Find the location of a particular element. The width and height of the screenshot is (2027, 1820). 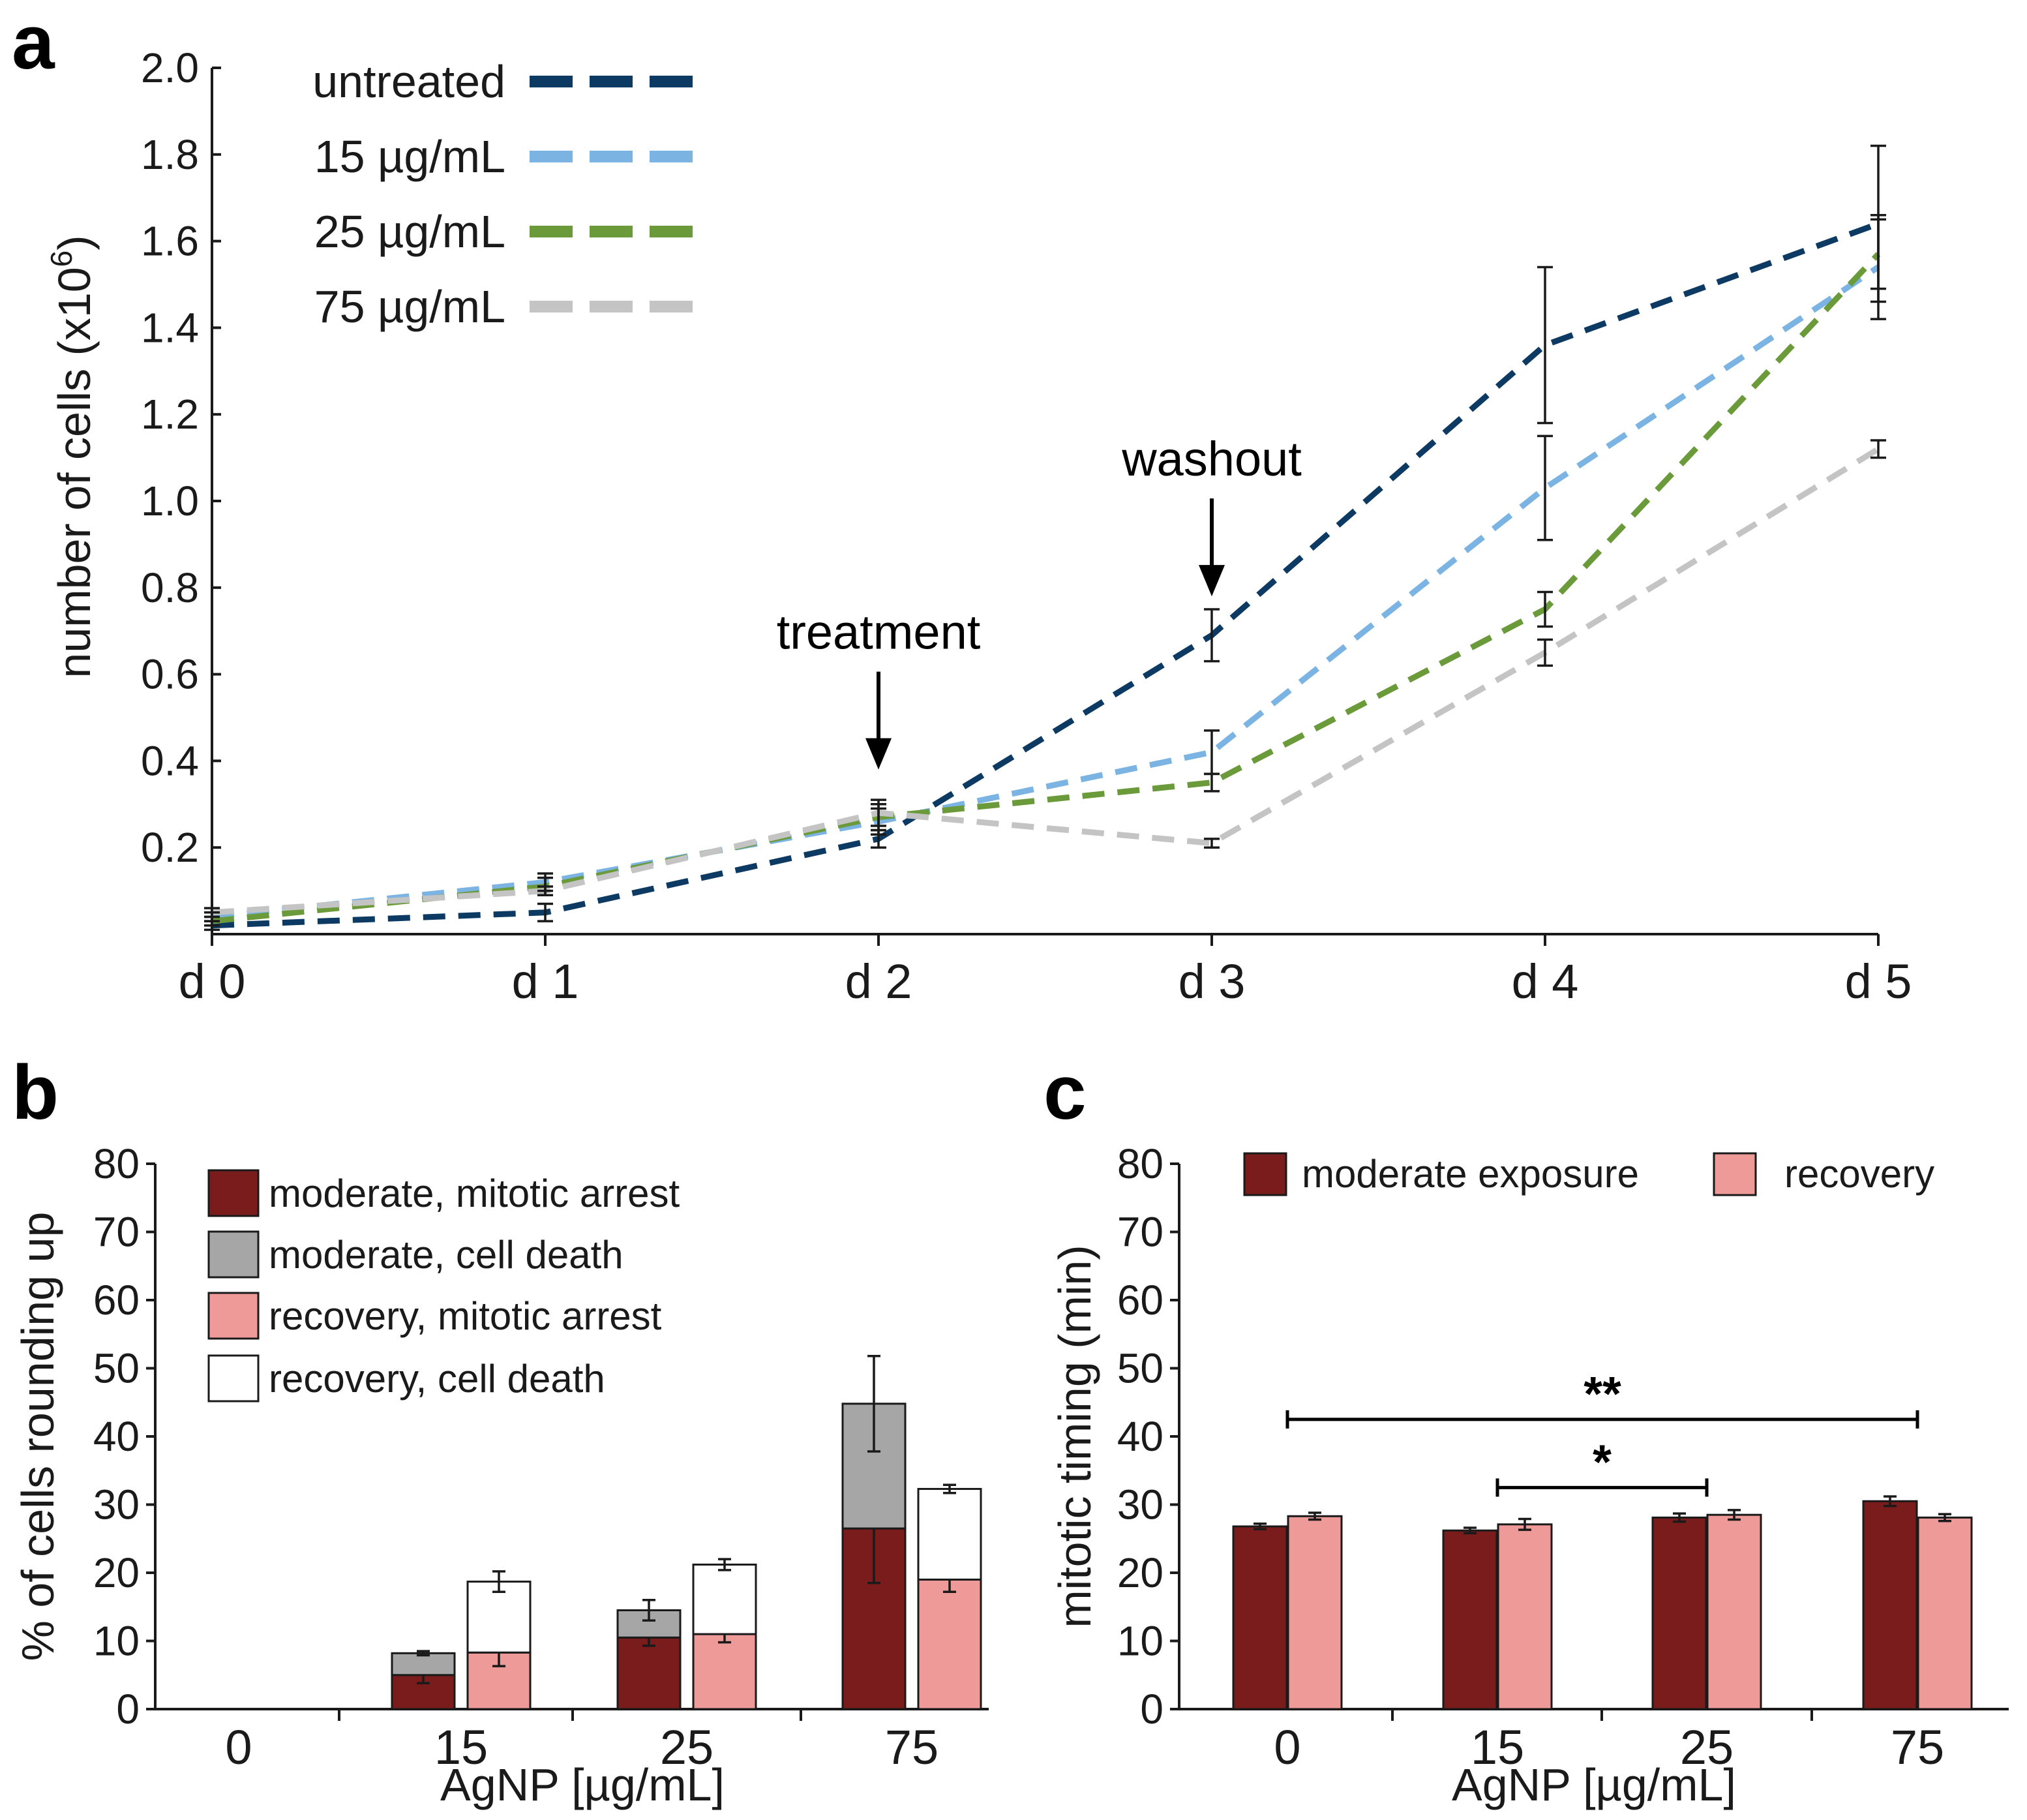

x-tick-label-c: 15 is located at coordinates (1497, 1747).